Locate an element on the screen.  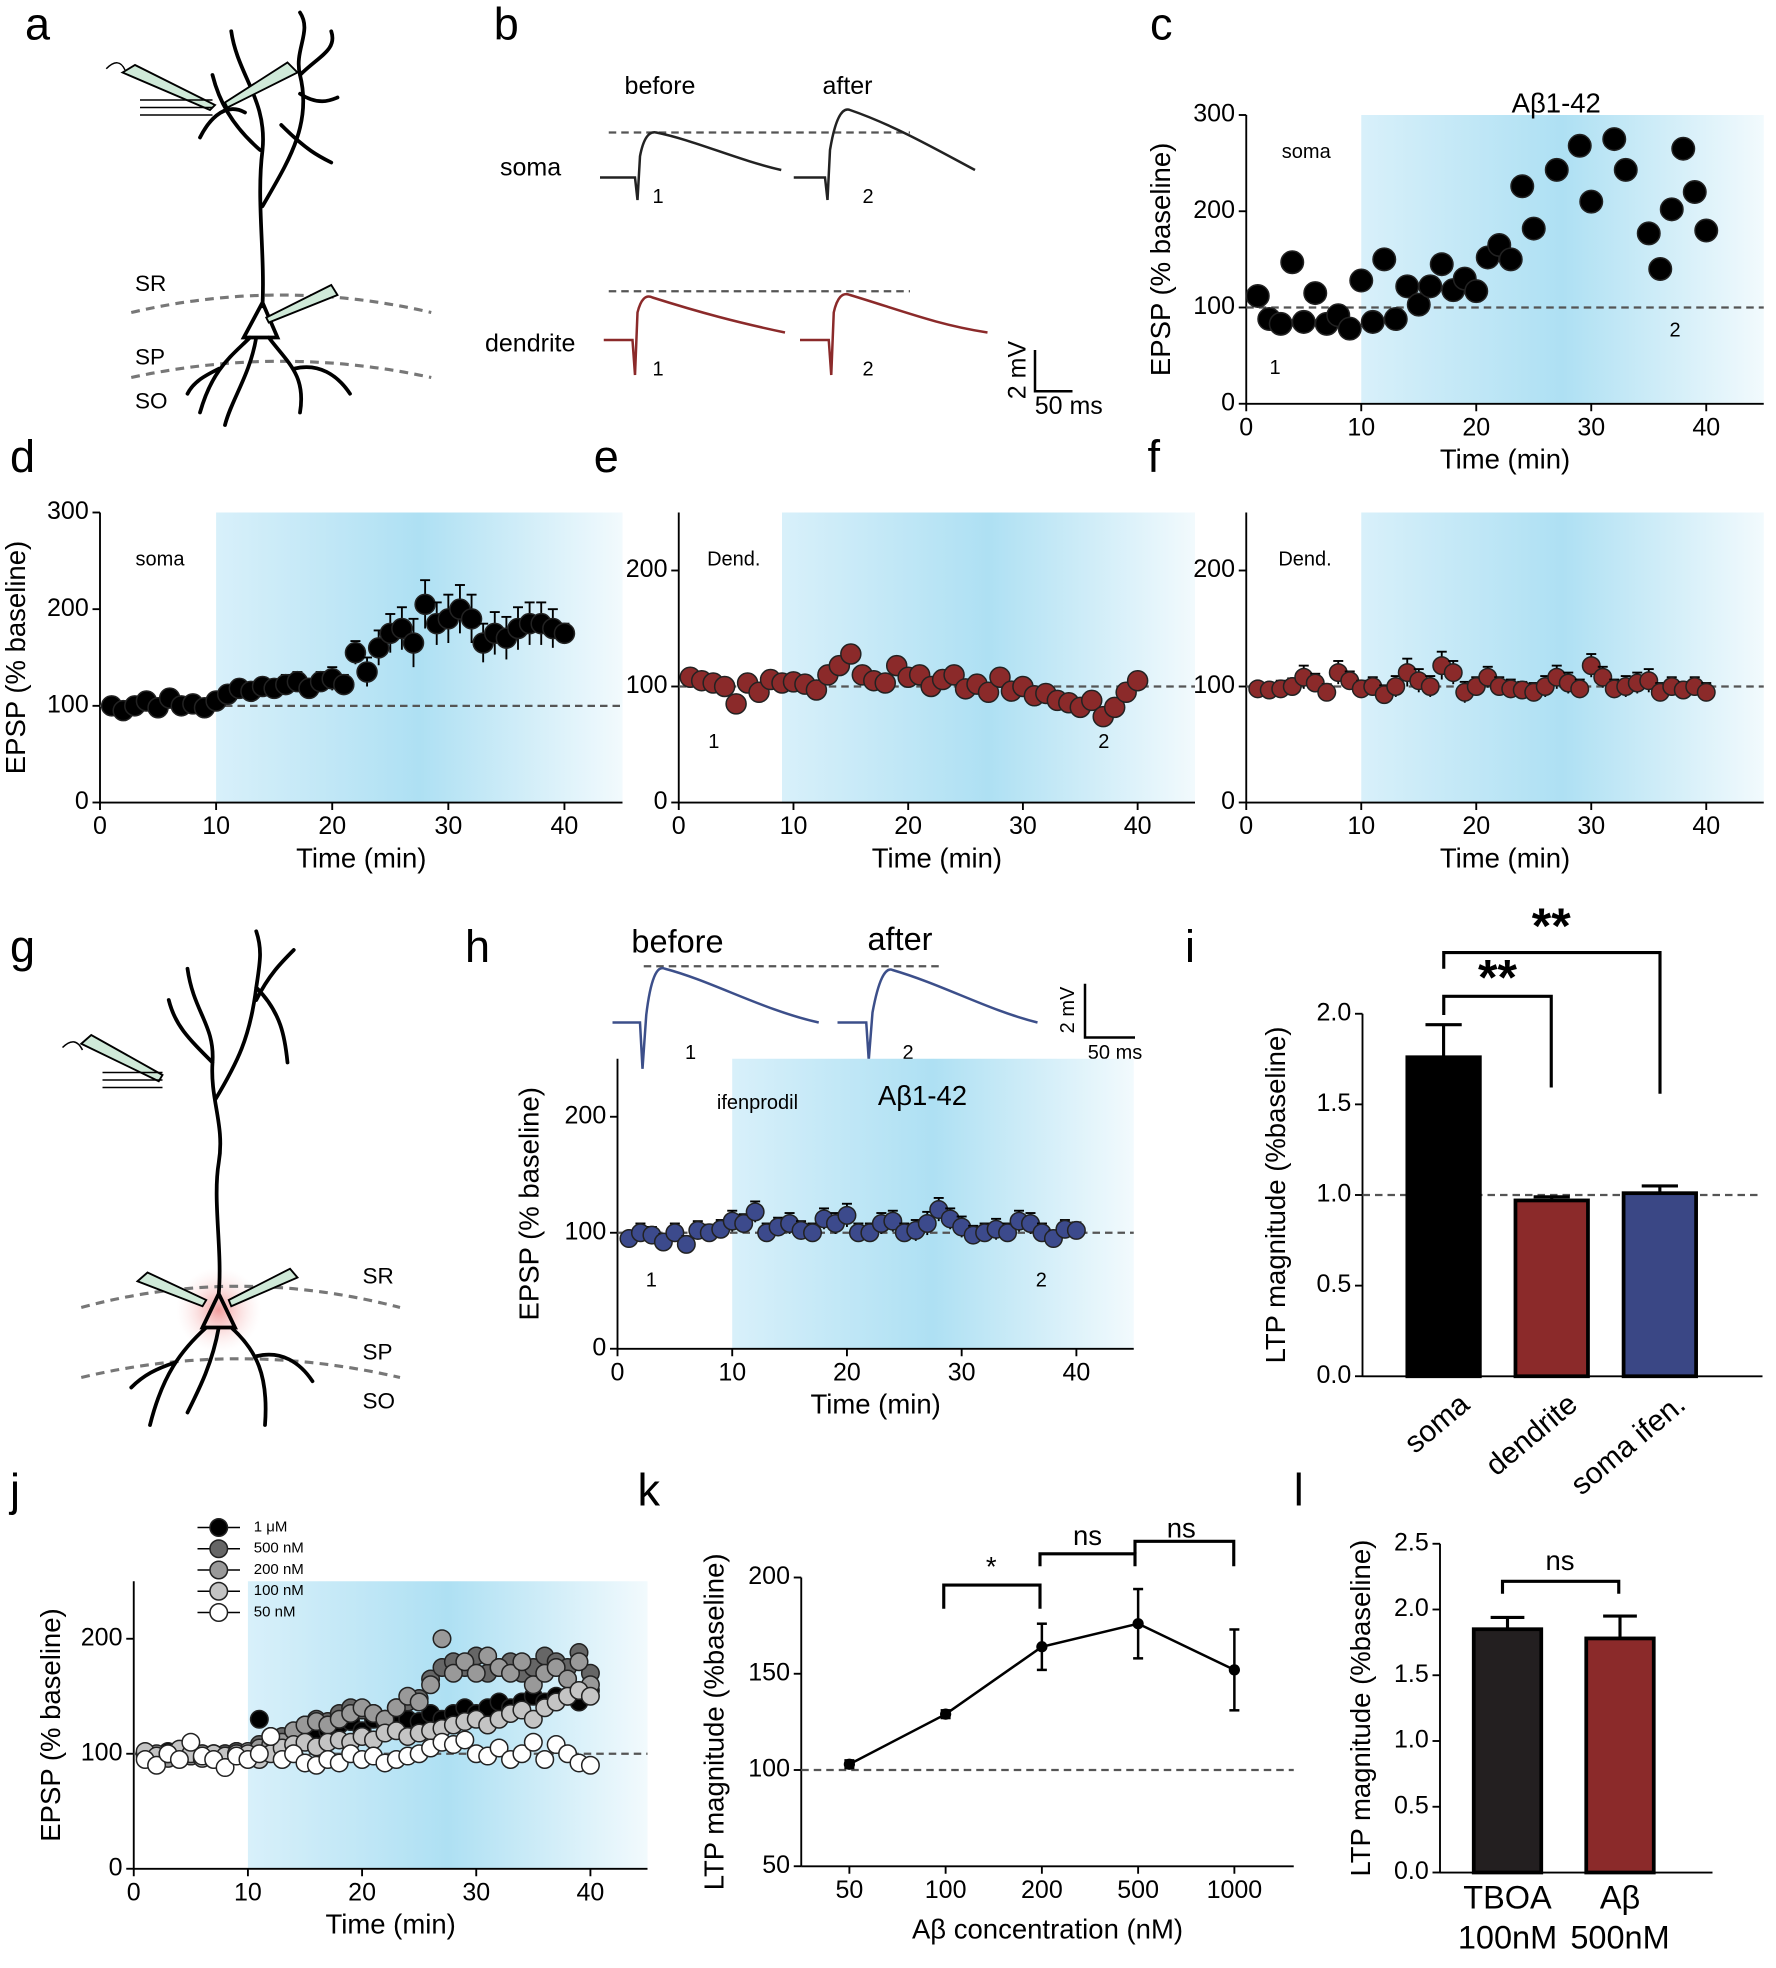
legend-label: 500 nM is located at coordinates (279, 1548).